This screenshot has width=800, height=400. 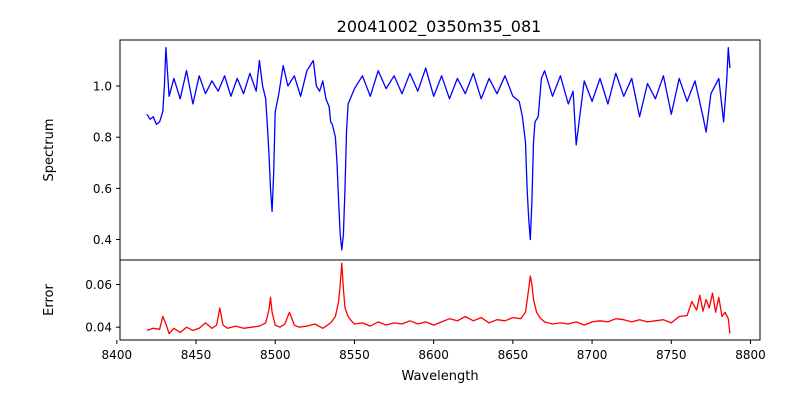 What do you see at coordinates (49, 300) in the screenshot?
I see `error-ylabel: Error` at bounding box center [49, 300].